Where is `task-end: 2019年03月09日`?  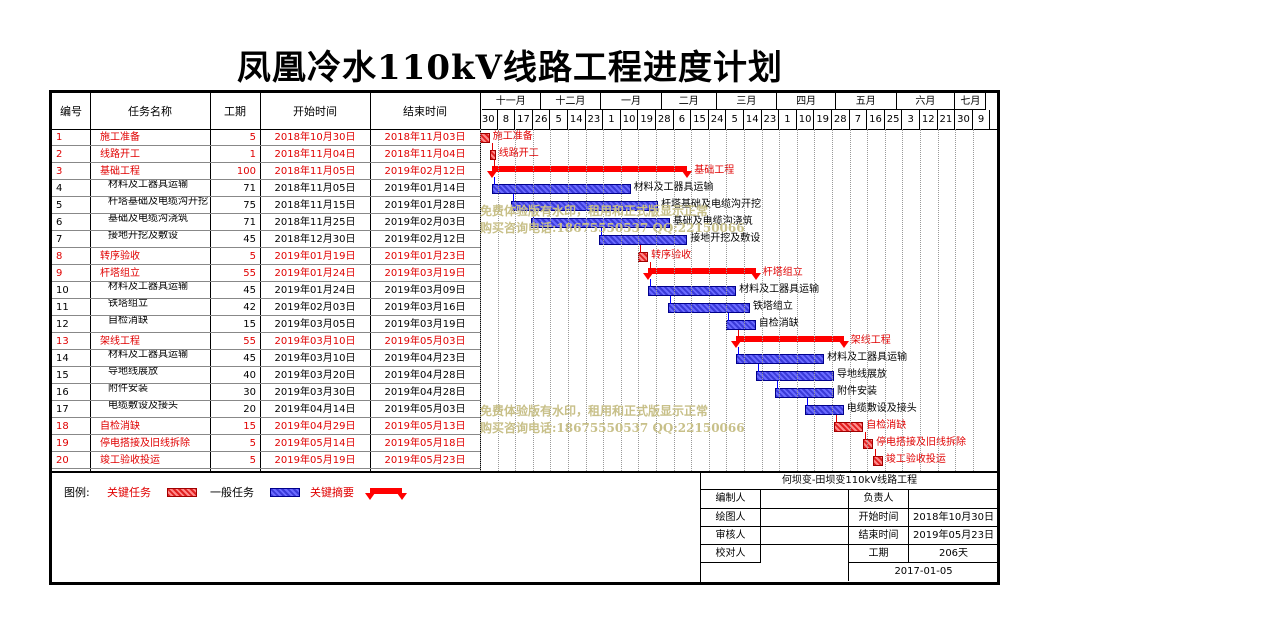
task-end: 2019年03月09日 is located at coordinates (425, 290).